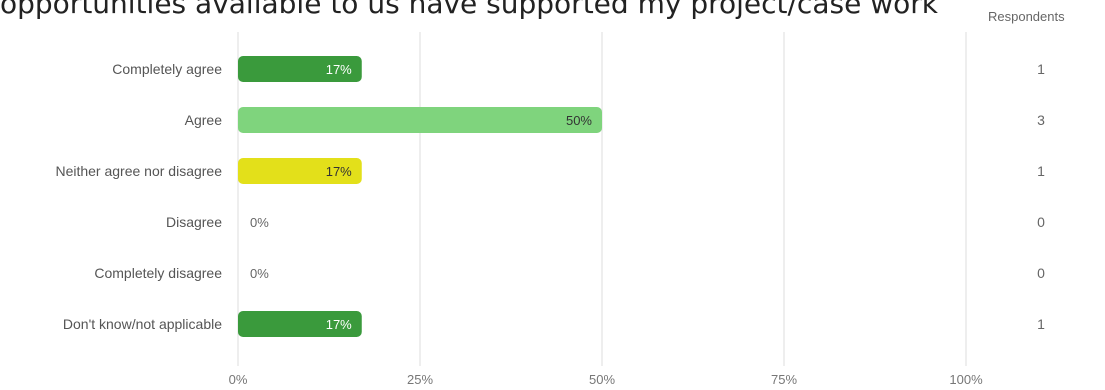 The width and height of the screenshot is (1105, 390). What do you see at coordinates (1026, 16) in the screenshot?
I see `respondents-header: Respondents` at bounding box center [1026, 16].